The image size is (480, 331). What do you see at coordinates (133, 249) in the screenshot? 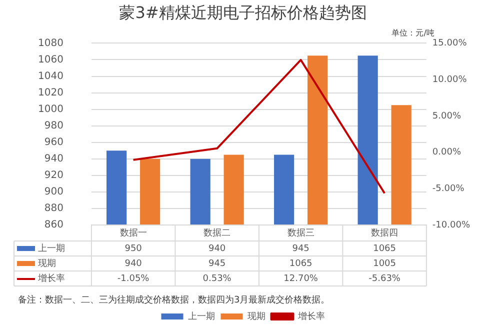
I see `data-label: 950` at bounding box center [133, 249].